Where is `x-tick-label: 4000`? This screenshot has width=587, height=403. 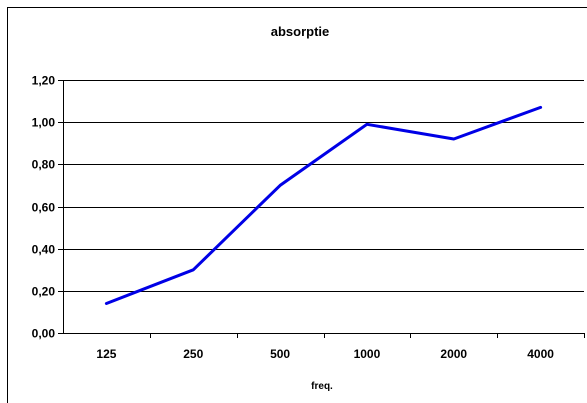 x-tick-label: 4000 is located at coordinates (540, 354).